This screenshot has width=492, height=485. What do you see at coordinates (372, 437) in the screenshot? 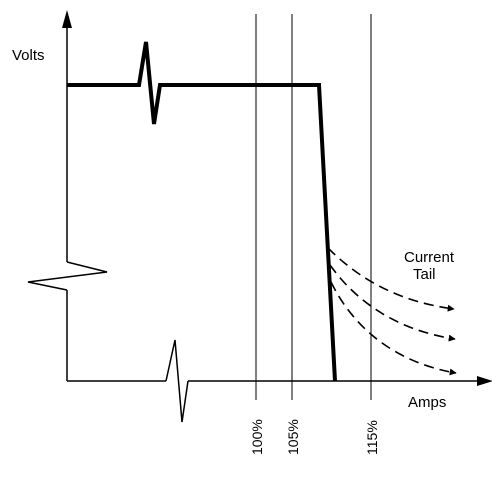
I see `marker-label-115: 115%` at bounding box center [372, 437].